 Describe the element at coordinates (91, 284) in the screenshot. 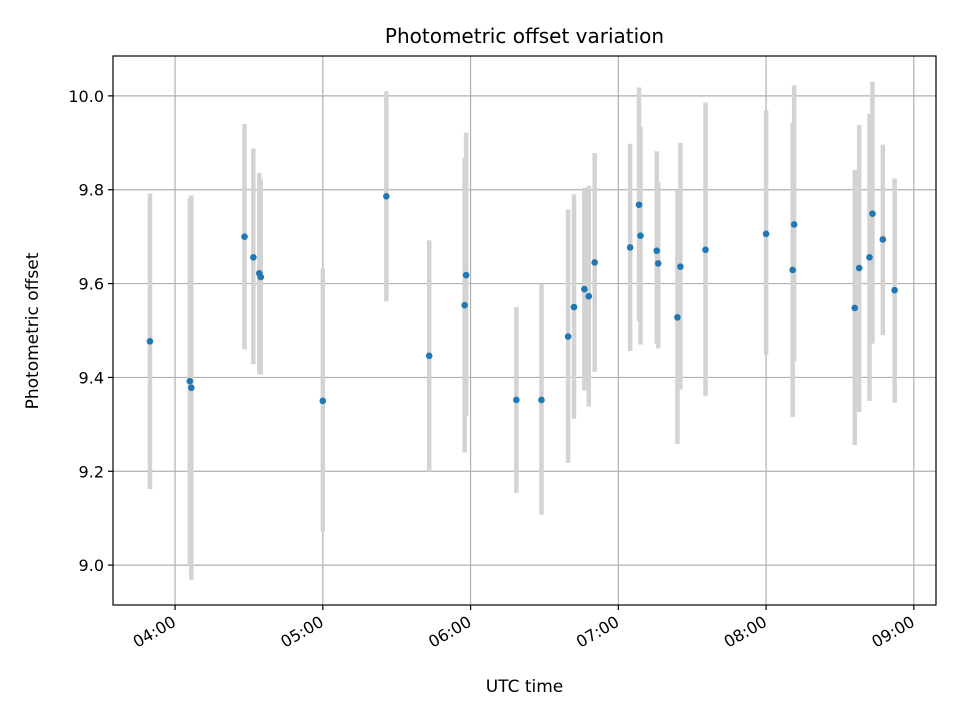

I see `y-tick-label: 9.6` at that location.